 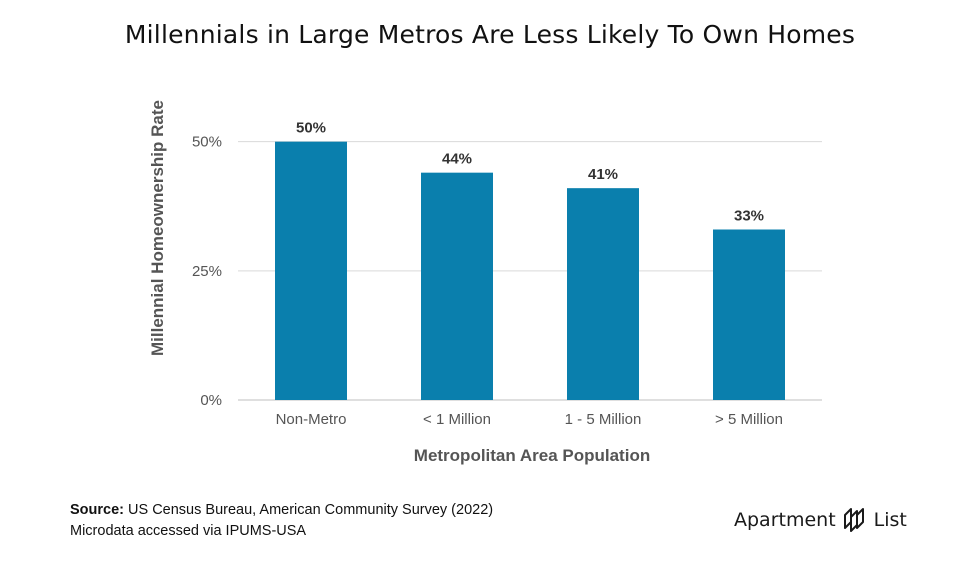 What do you see at coordinates (603, 419) in the screenshot?
I see `x-tick-label: 1 - 5 Million` at bounding box center [603, 419].